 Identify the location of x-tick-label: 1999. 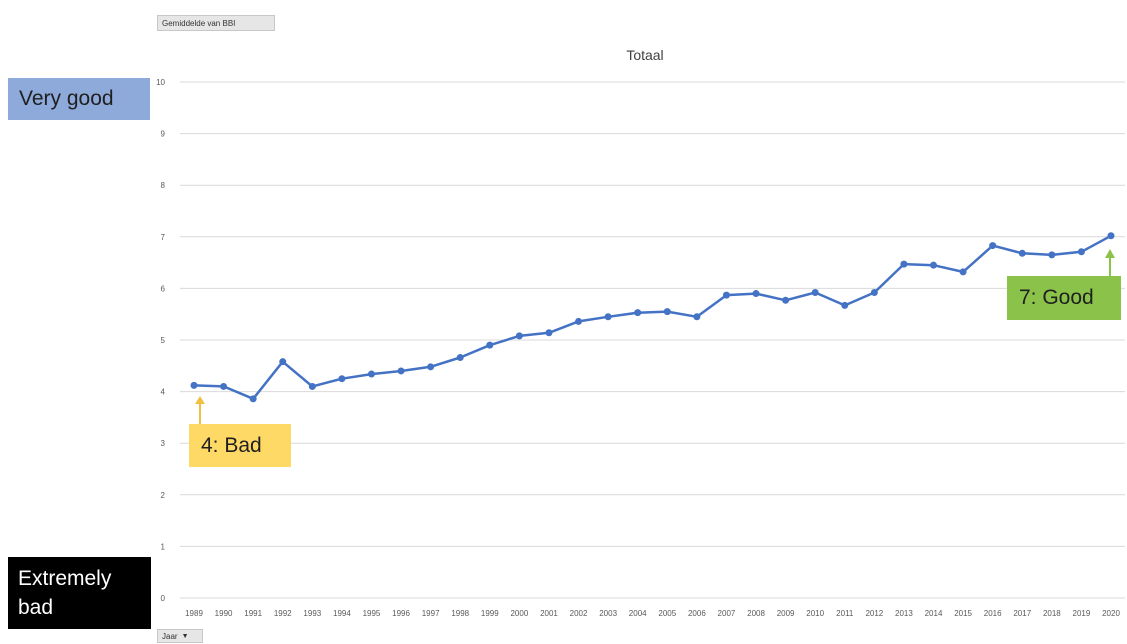
(490, 613).